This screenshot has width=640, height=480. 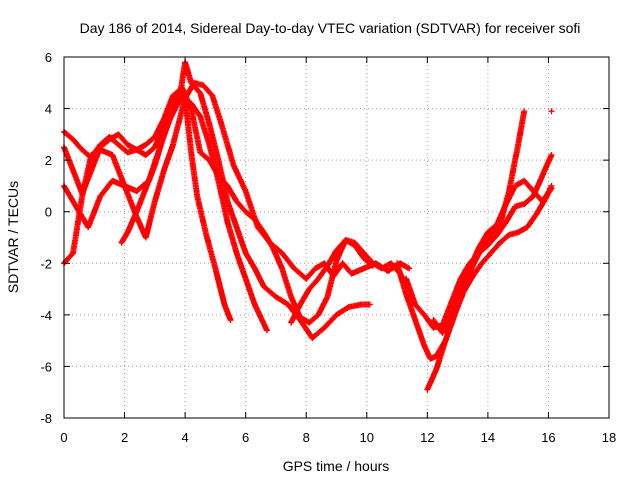 What do you see at coordinates (427, 437) in the screenshot?
I see `x-tick-label: 12` at bounding box center [427, 437].